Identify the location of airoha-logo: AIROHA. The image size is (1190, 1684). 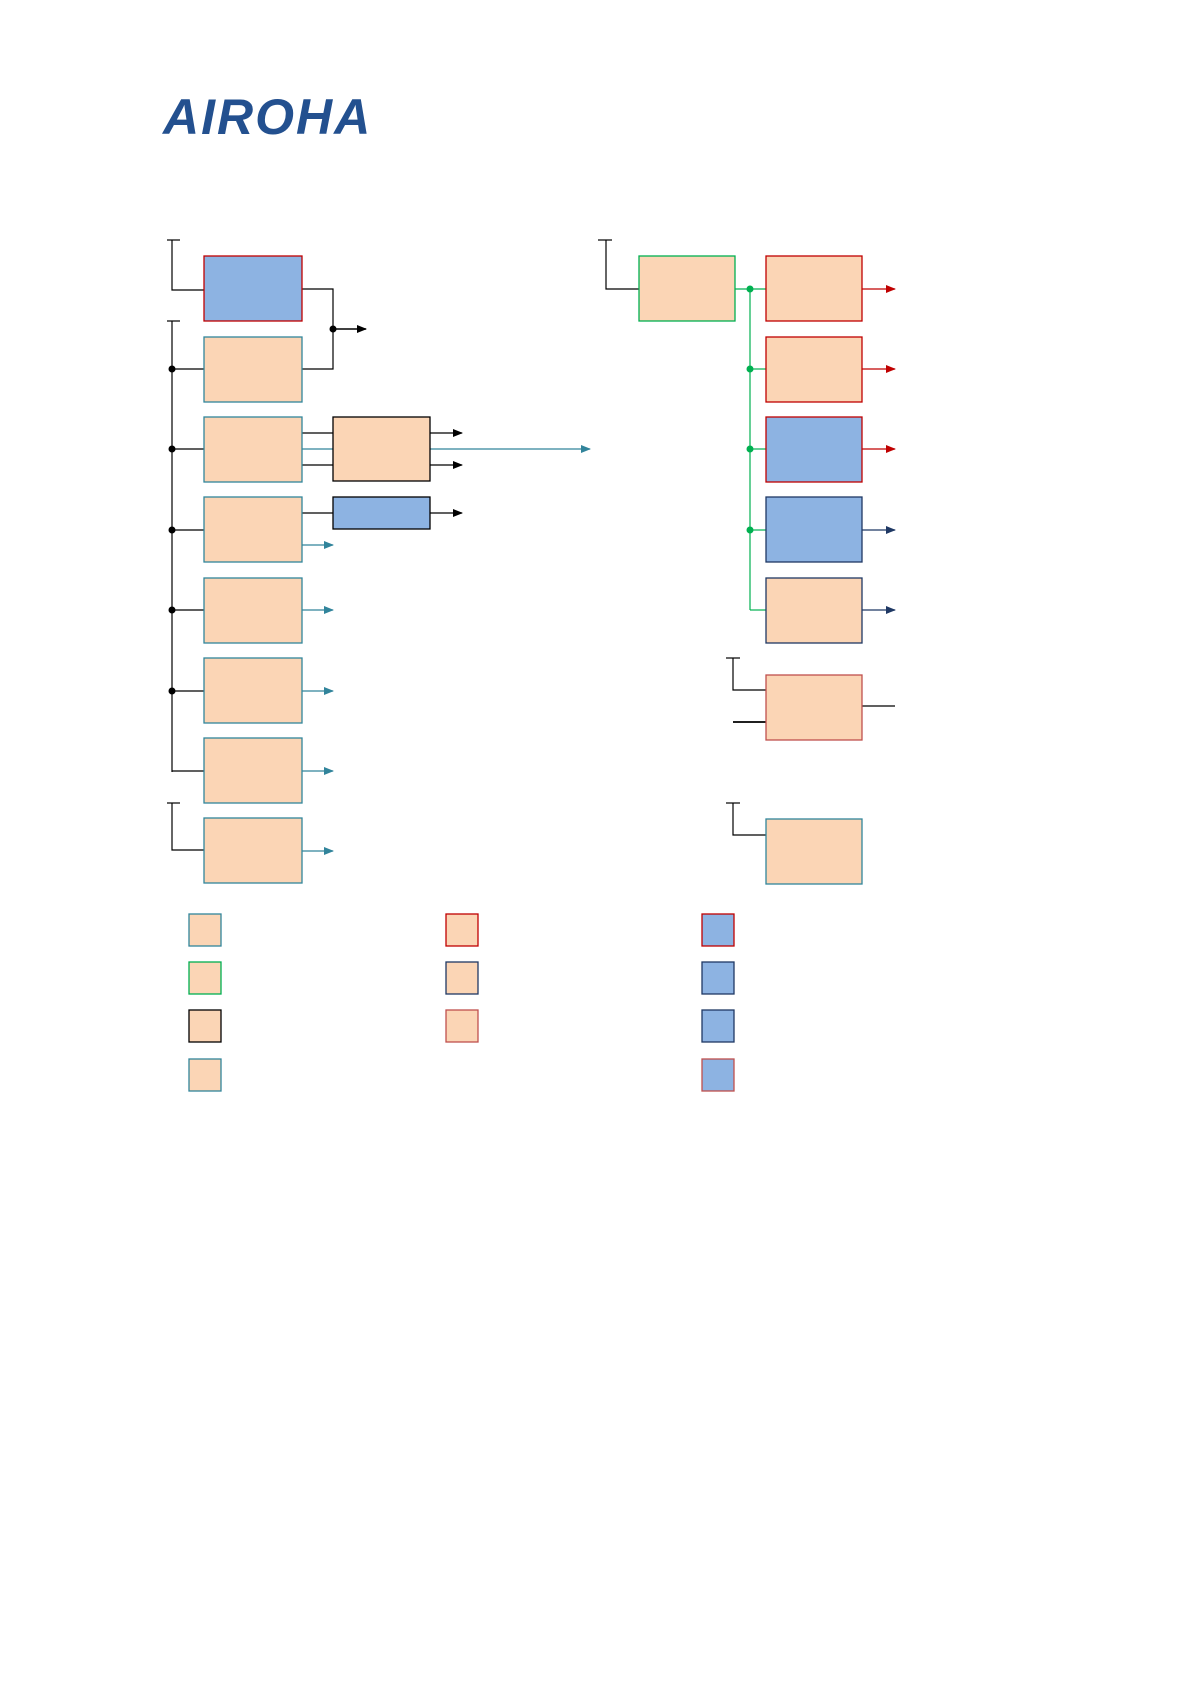
(266, 117).